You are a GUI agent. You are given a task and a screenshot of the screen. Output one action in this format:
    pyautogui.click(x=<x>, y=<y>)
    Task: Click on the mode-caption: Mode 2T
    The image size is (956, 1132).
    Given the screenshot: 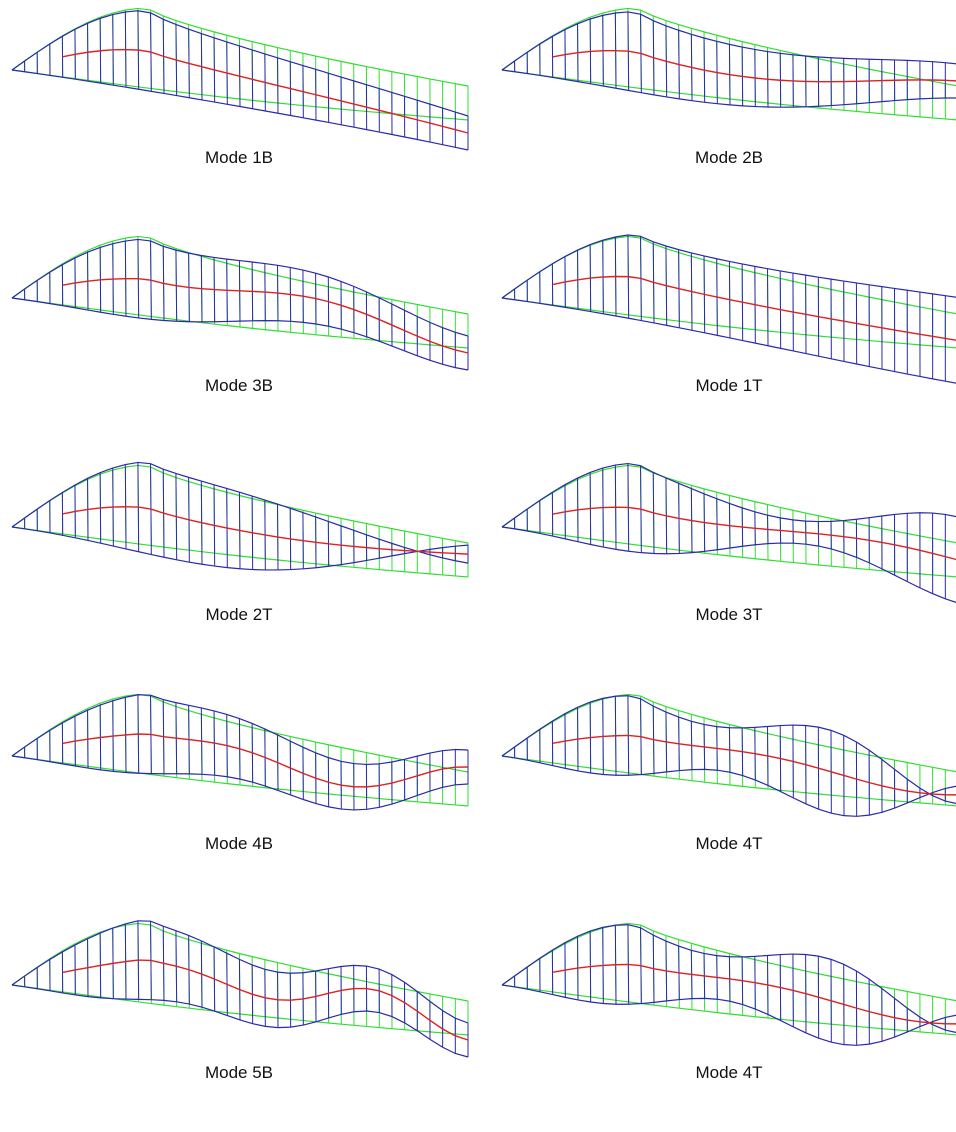 What is the action you would take?
    pyautogui.click(x=239, y=615)
    